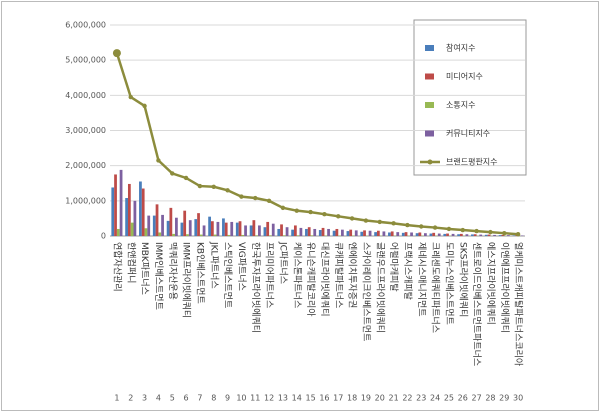 This screenshot has height=416, width=600. What do you see at coordinates (85, 165) in the screenshot?
I see `y-tick-label: 2,000,000` at bounding box center [85, 165].